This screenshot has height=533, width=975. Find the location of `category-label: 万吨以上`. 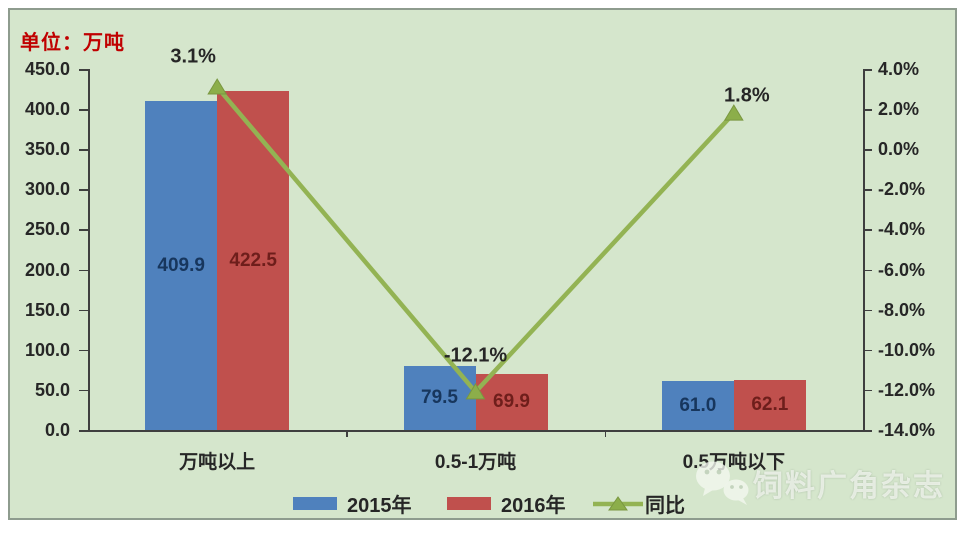

category-label: 万吨以上 is located at coordinates (217, 462).